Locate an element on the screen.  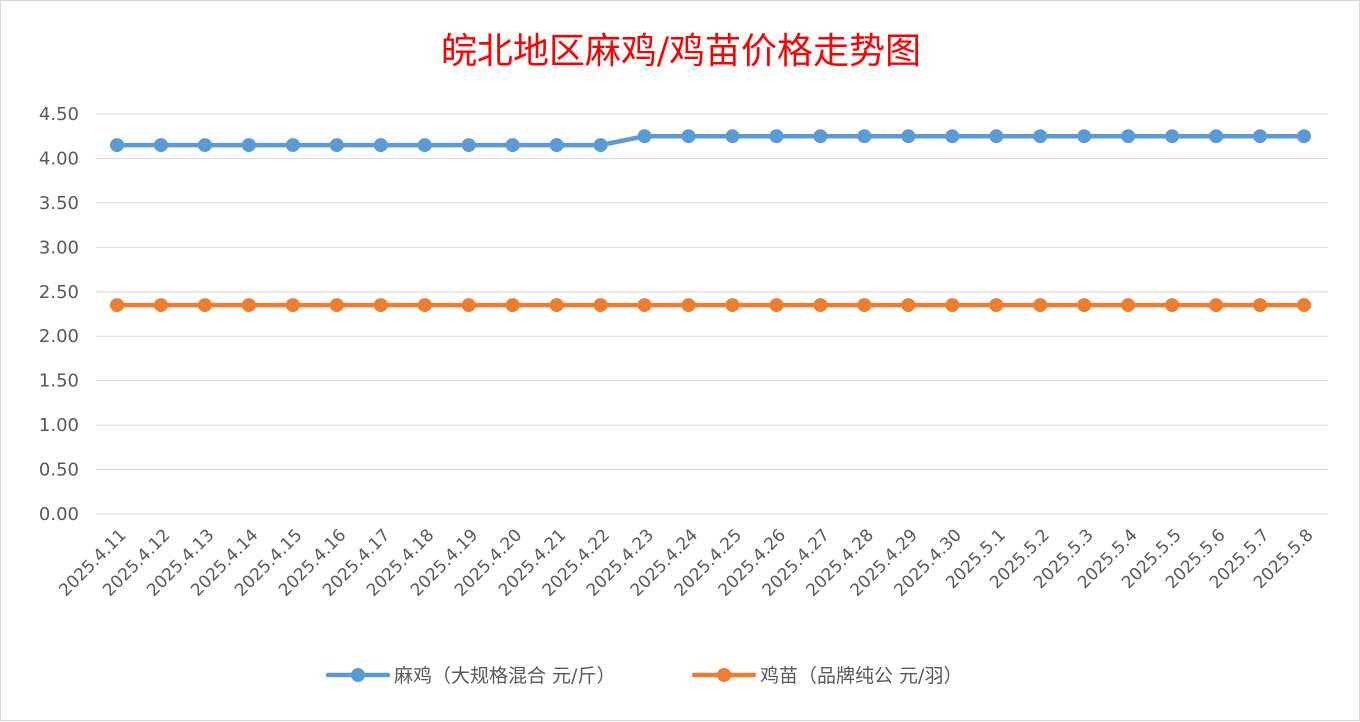
y-tick-label: 2.50 is located at coordinates (59, 292).